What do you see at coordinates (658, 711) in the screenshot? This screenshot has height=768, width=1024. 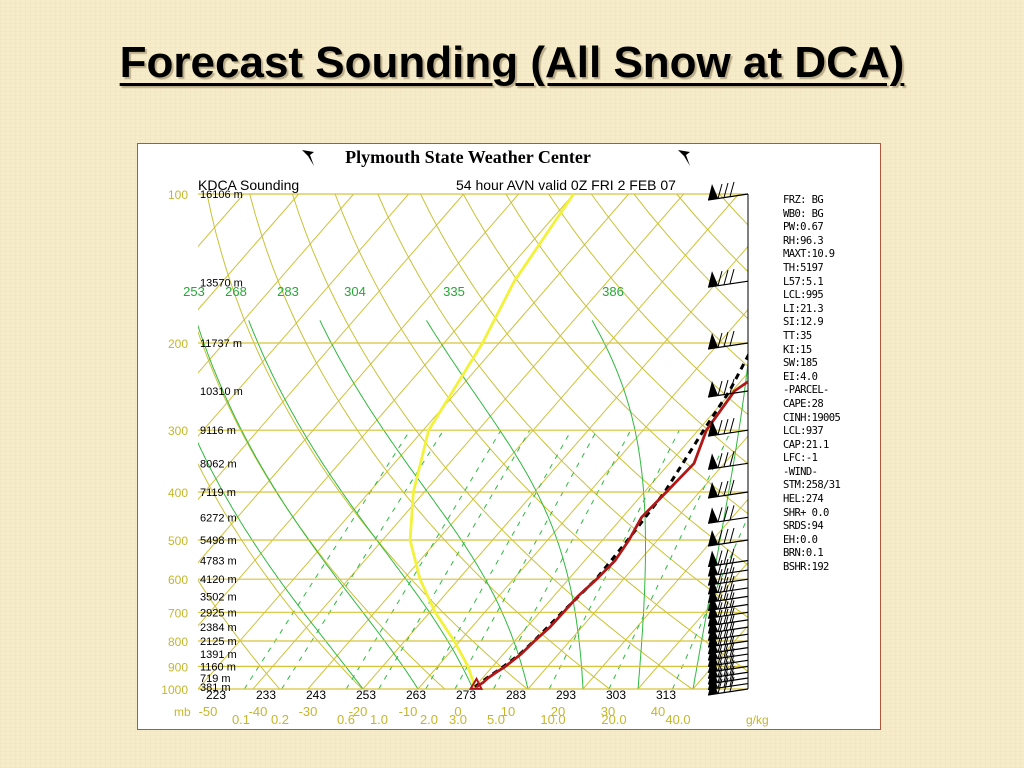 I see `temperature-tick-label: 40` at bounding box center [658, 711].